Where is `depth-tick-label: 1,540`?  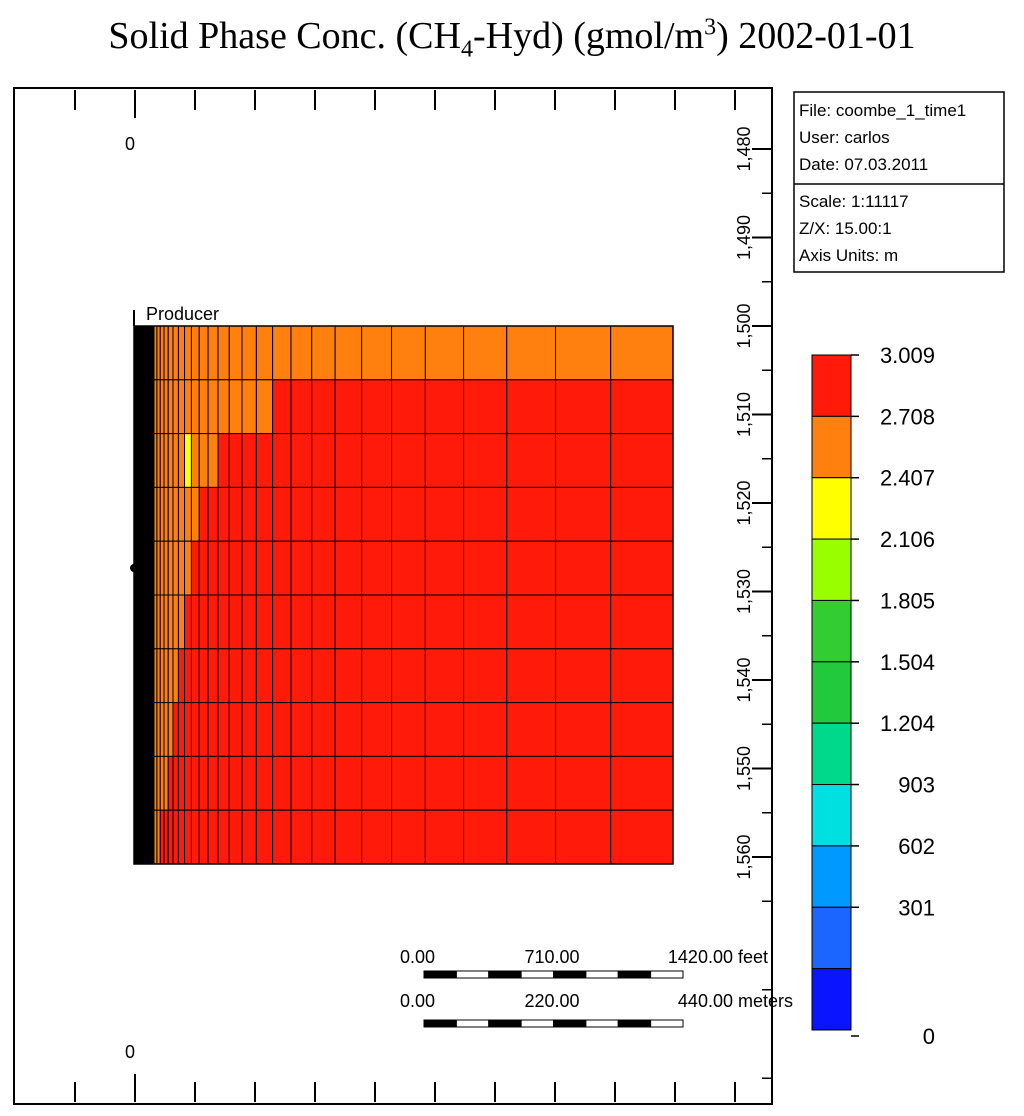 depth-tick-label: 1,540 is located at coordinates (744, 679).